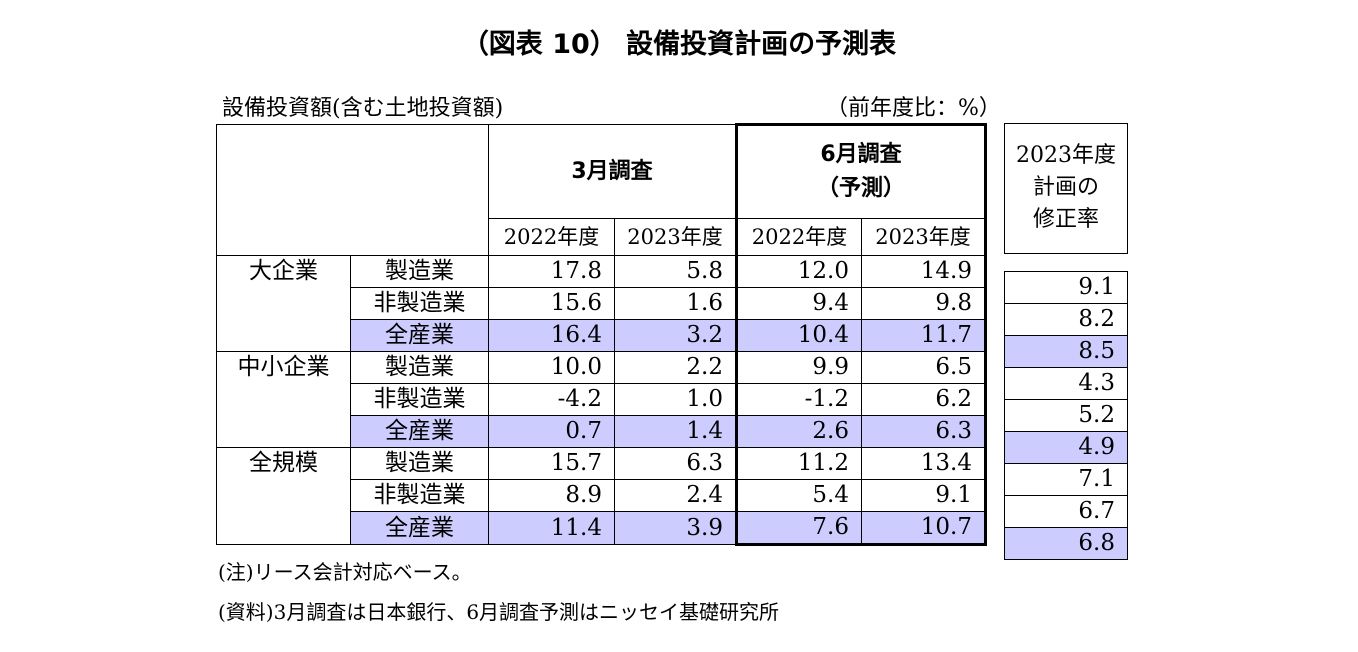  Describe the element at coordinates (675, 528) in the screenshot. I see `value-cell: 3.9` at that location.